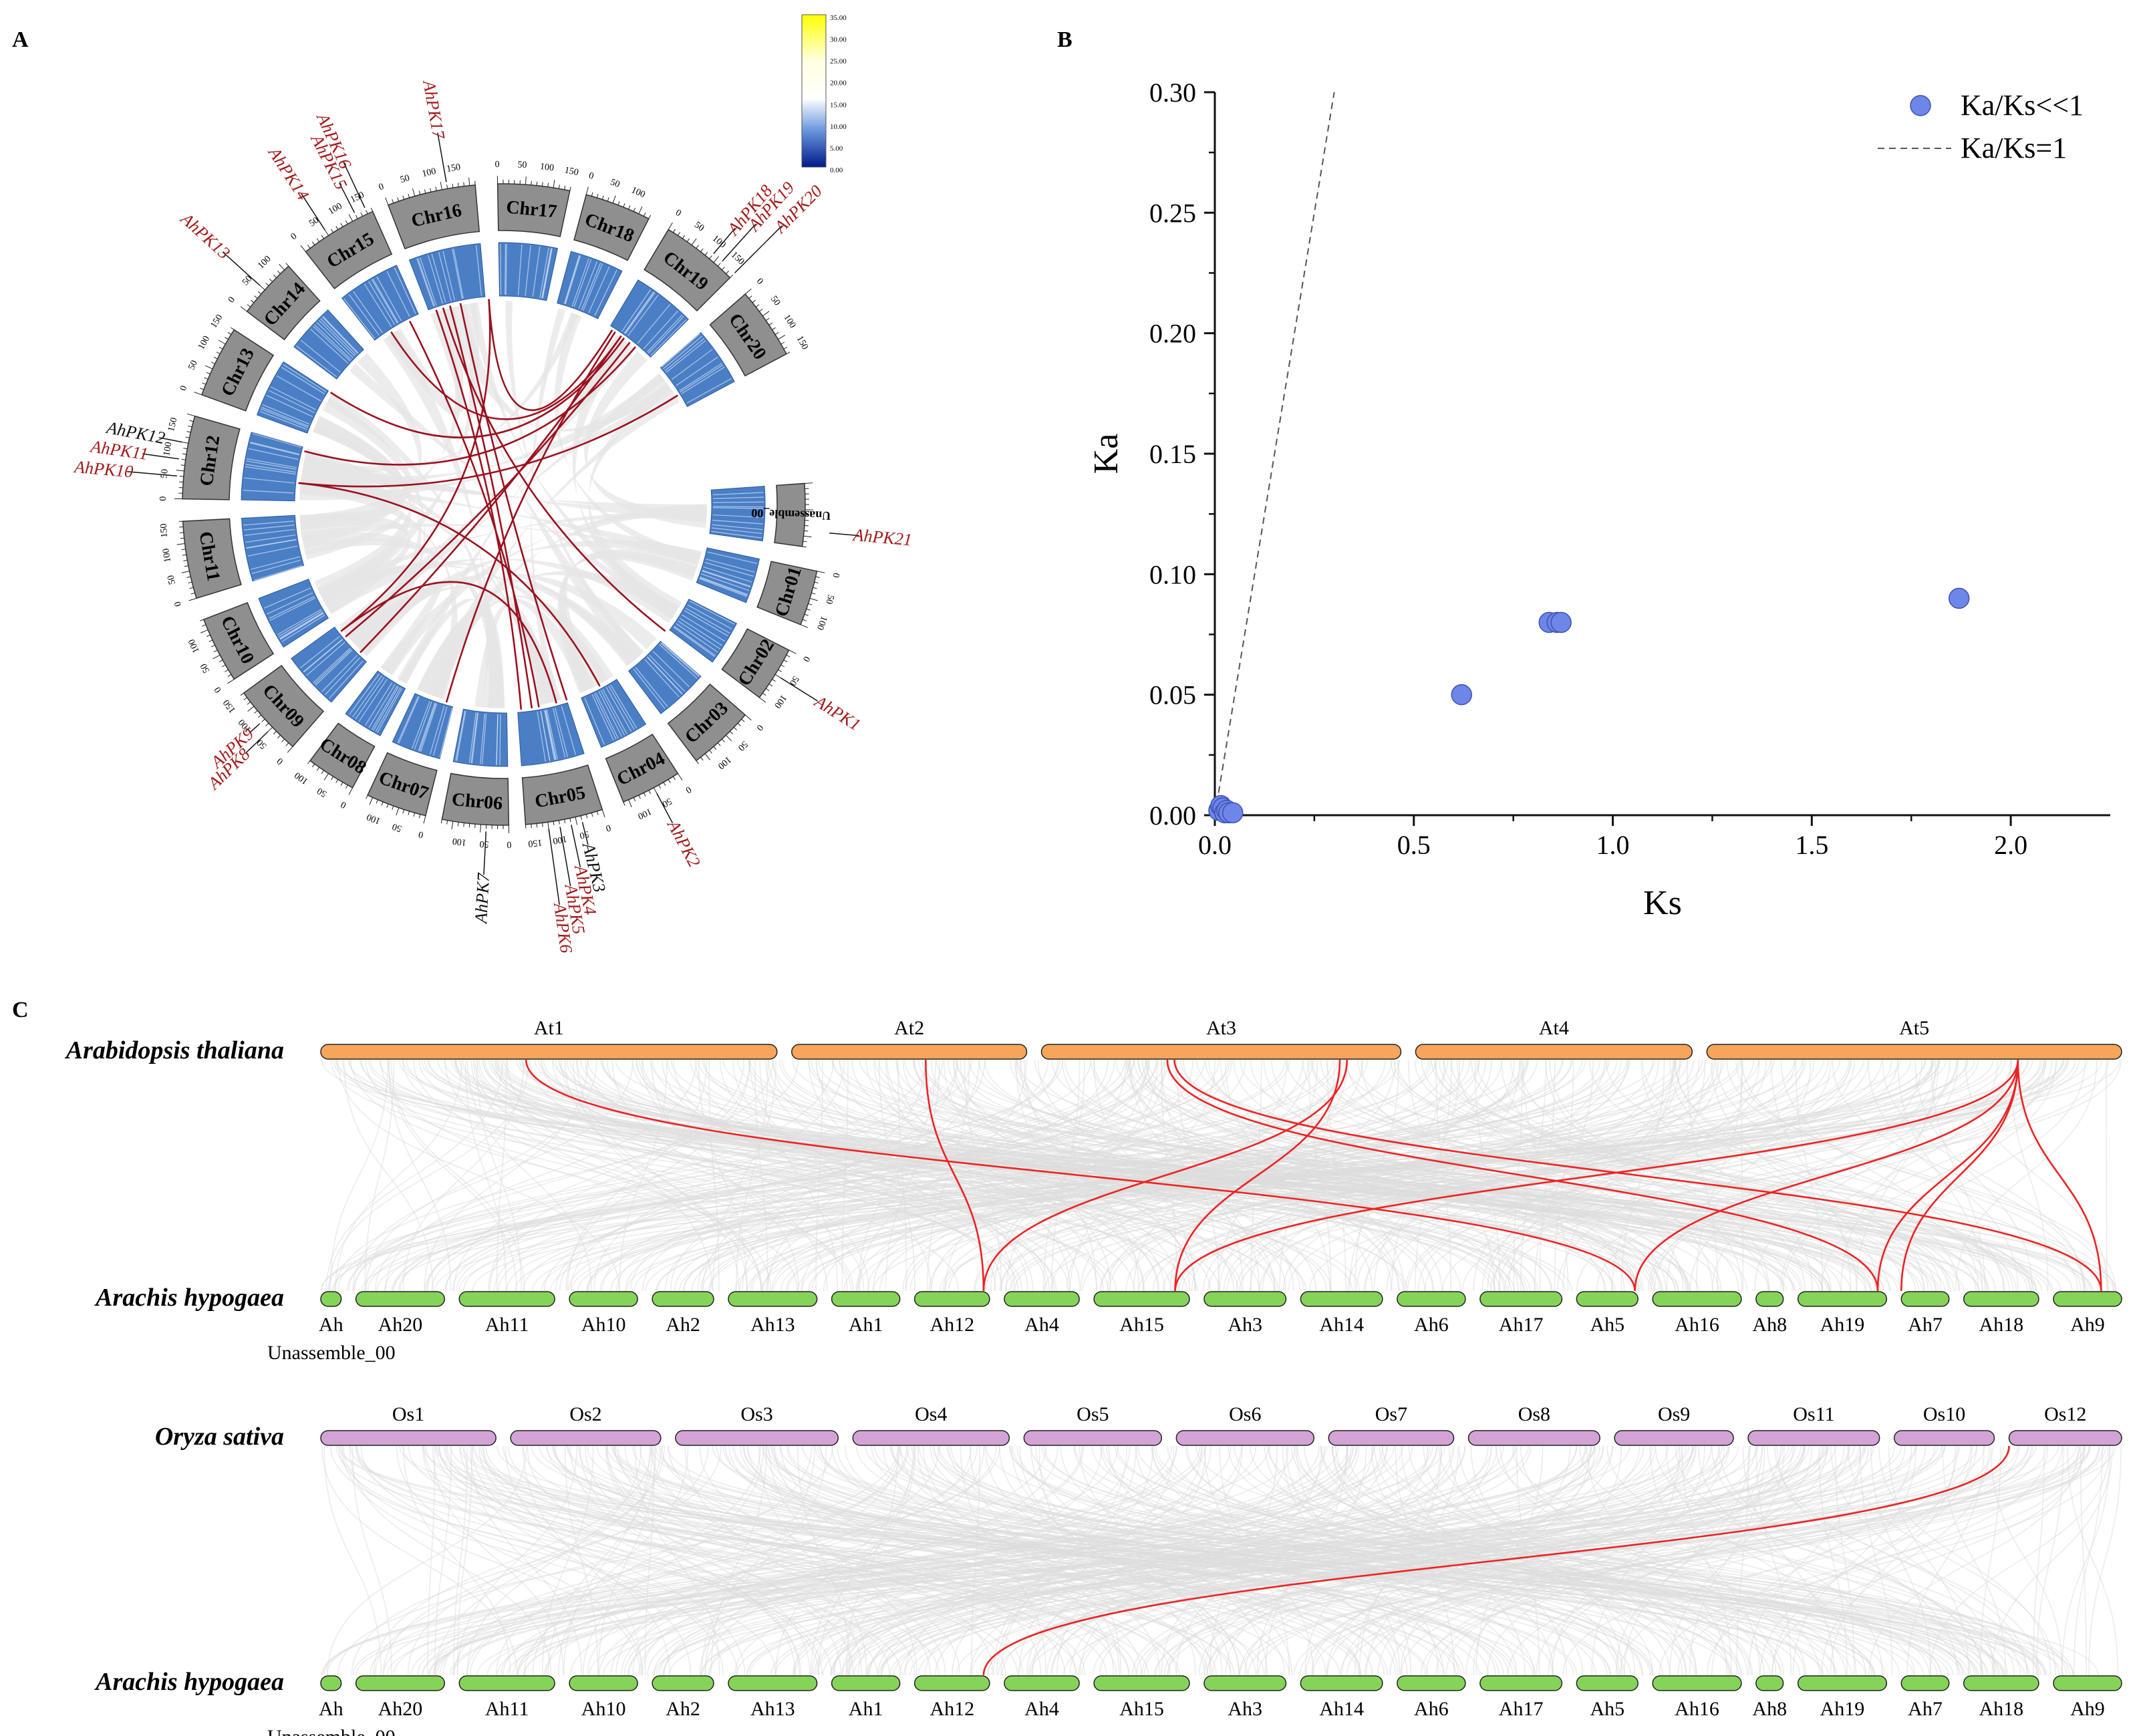 This screenshot has height=1736, width=2139. I want to click on chrom-bar-ah8, so click(1769, 1683).